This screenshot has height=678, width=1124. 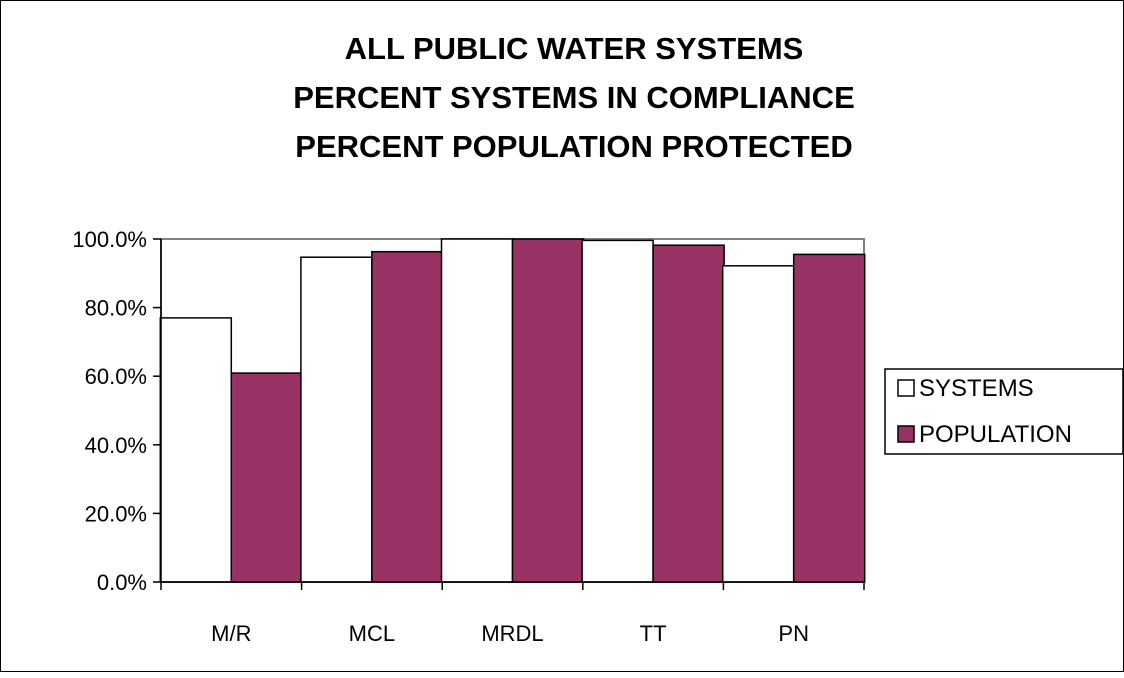 I want to click on y-tick-label: 80.0%, so click(x=116, y=308).